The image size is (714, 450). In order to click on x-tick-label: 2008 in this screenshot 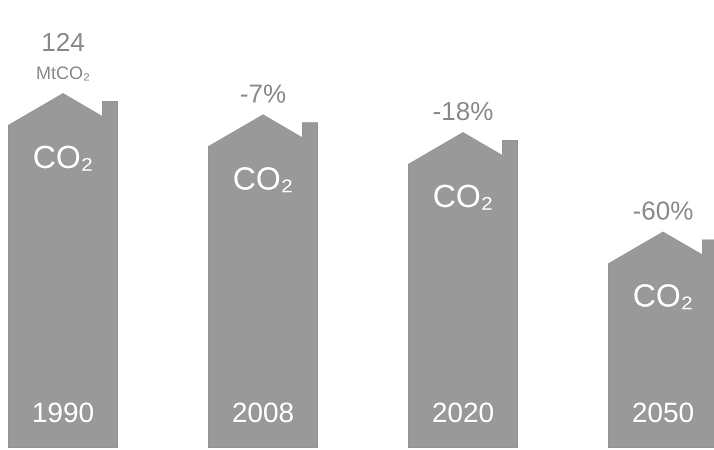, I will do `click(263, 412)`.